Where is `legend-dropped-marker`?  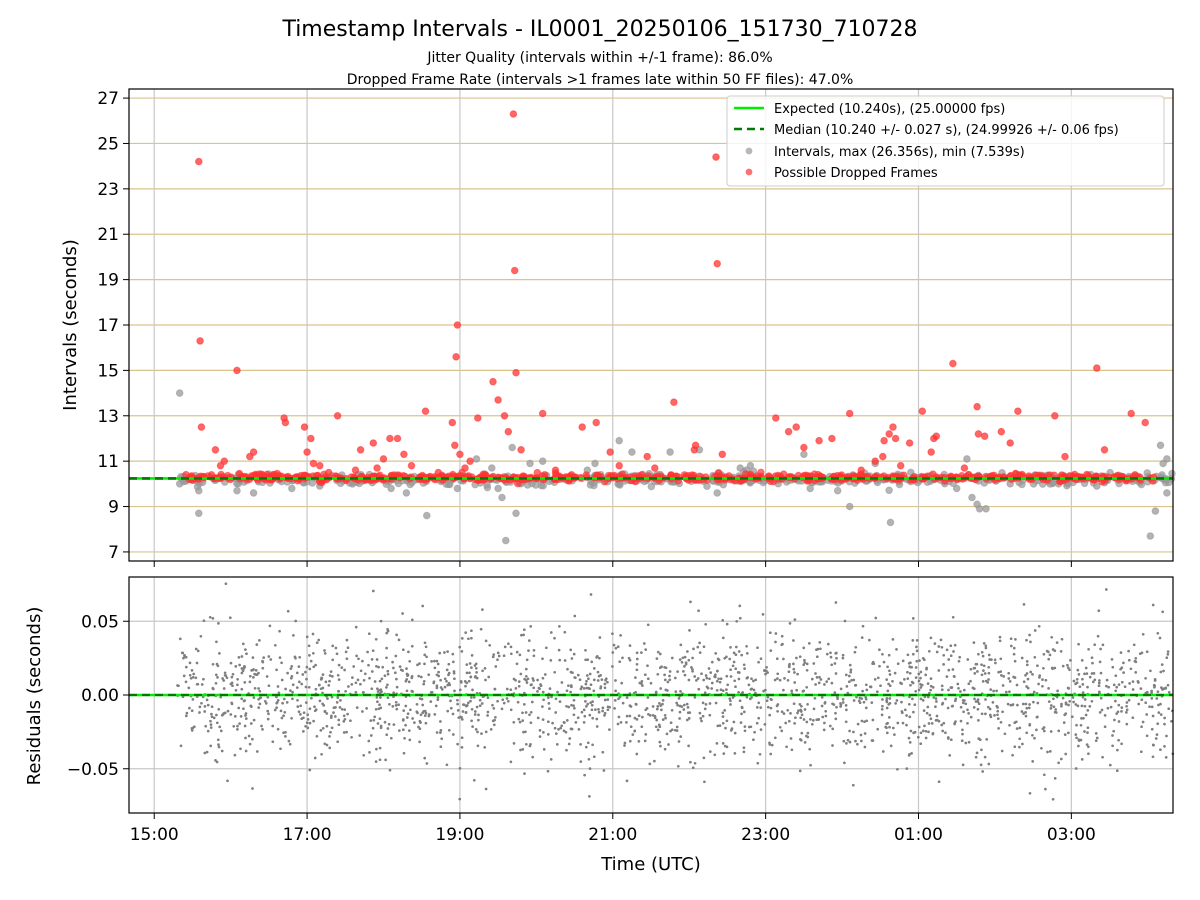 legend-dropped-marker is located at coordinates (749, 172).